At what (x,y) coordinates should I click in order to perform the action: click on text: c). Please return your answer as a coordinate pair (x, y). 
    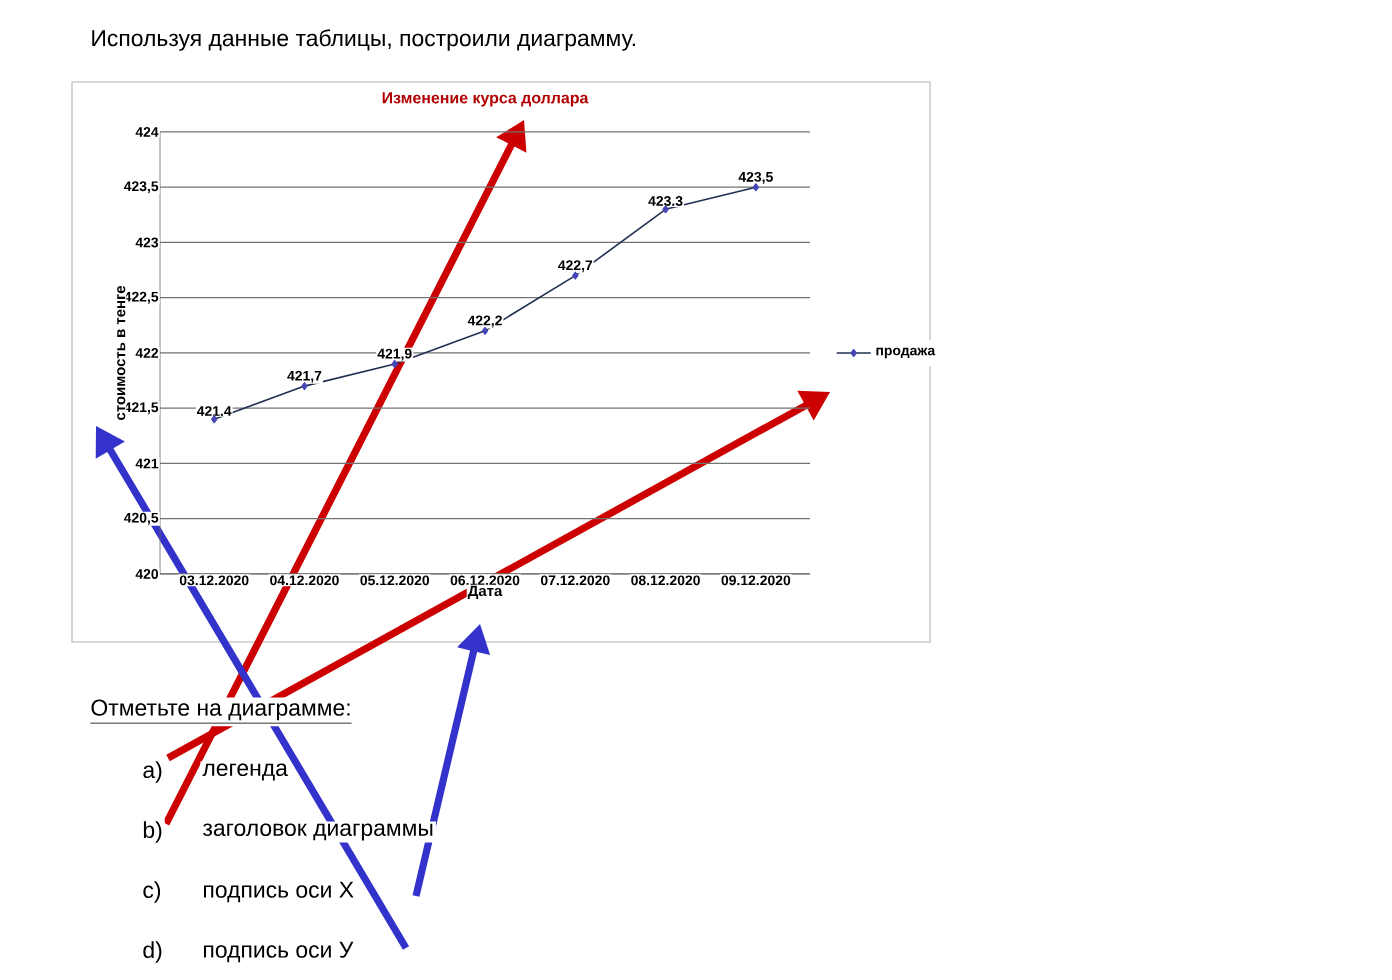
    Looking at the image, I should click on (152, 892).